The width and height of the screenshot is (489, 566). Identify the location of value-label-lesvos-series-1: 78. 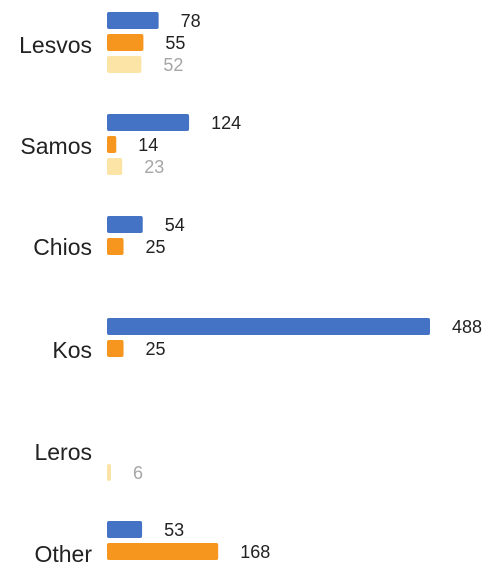
(191, 21).